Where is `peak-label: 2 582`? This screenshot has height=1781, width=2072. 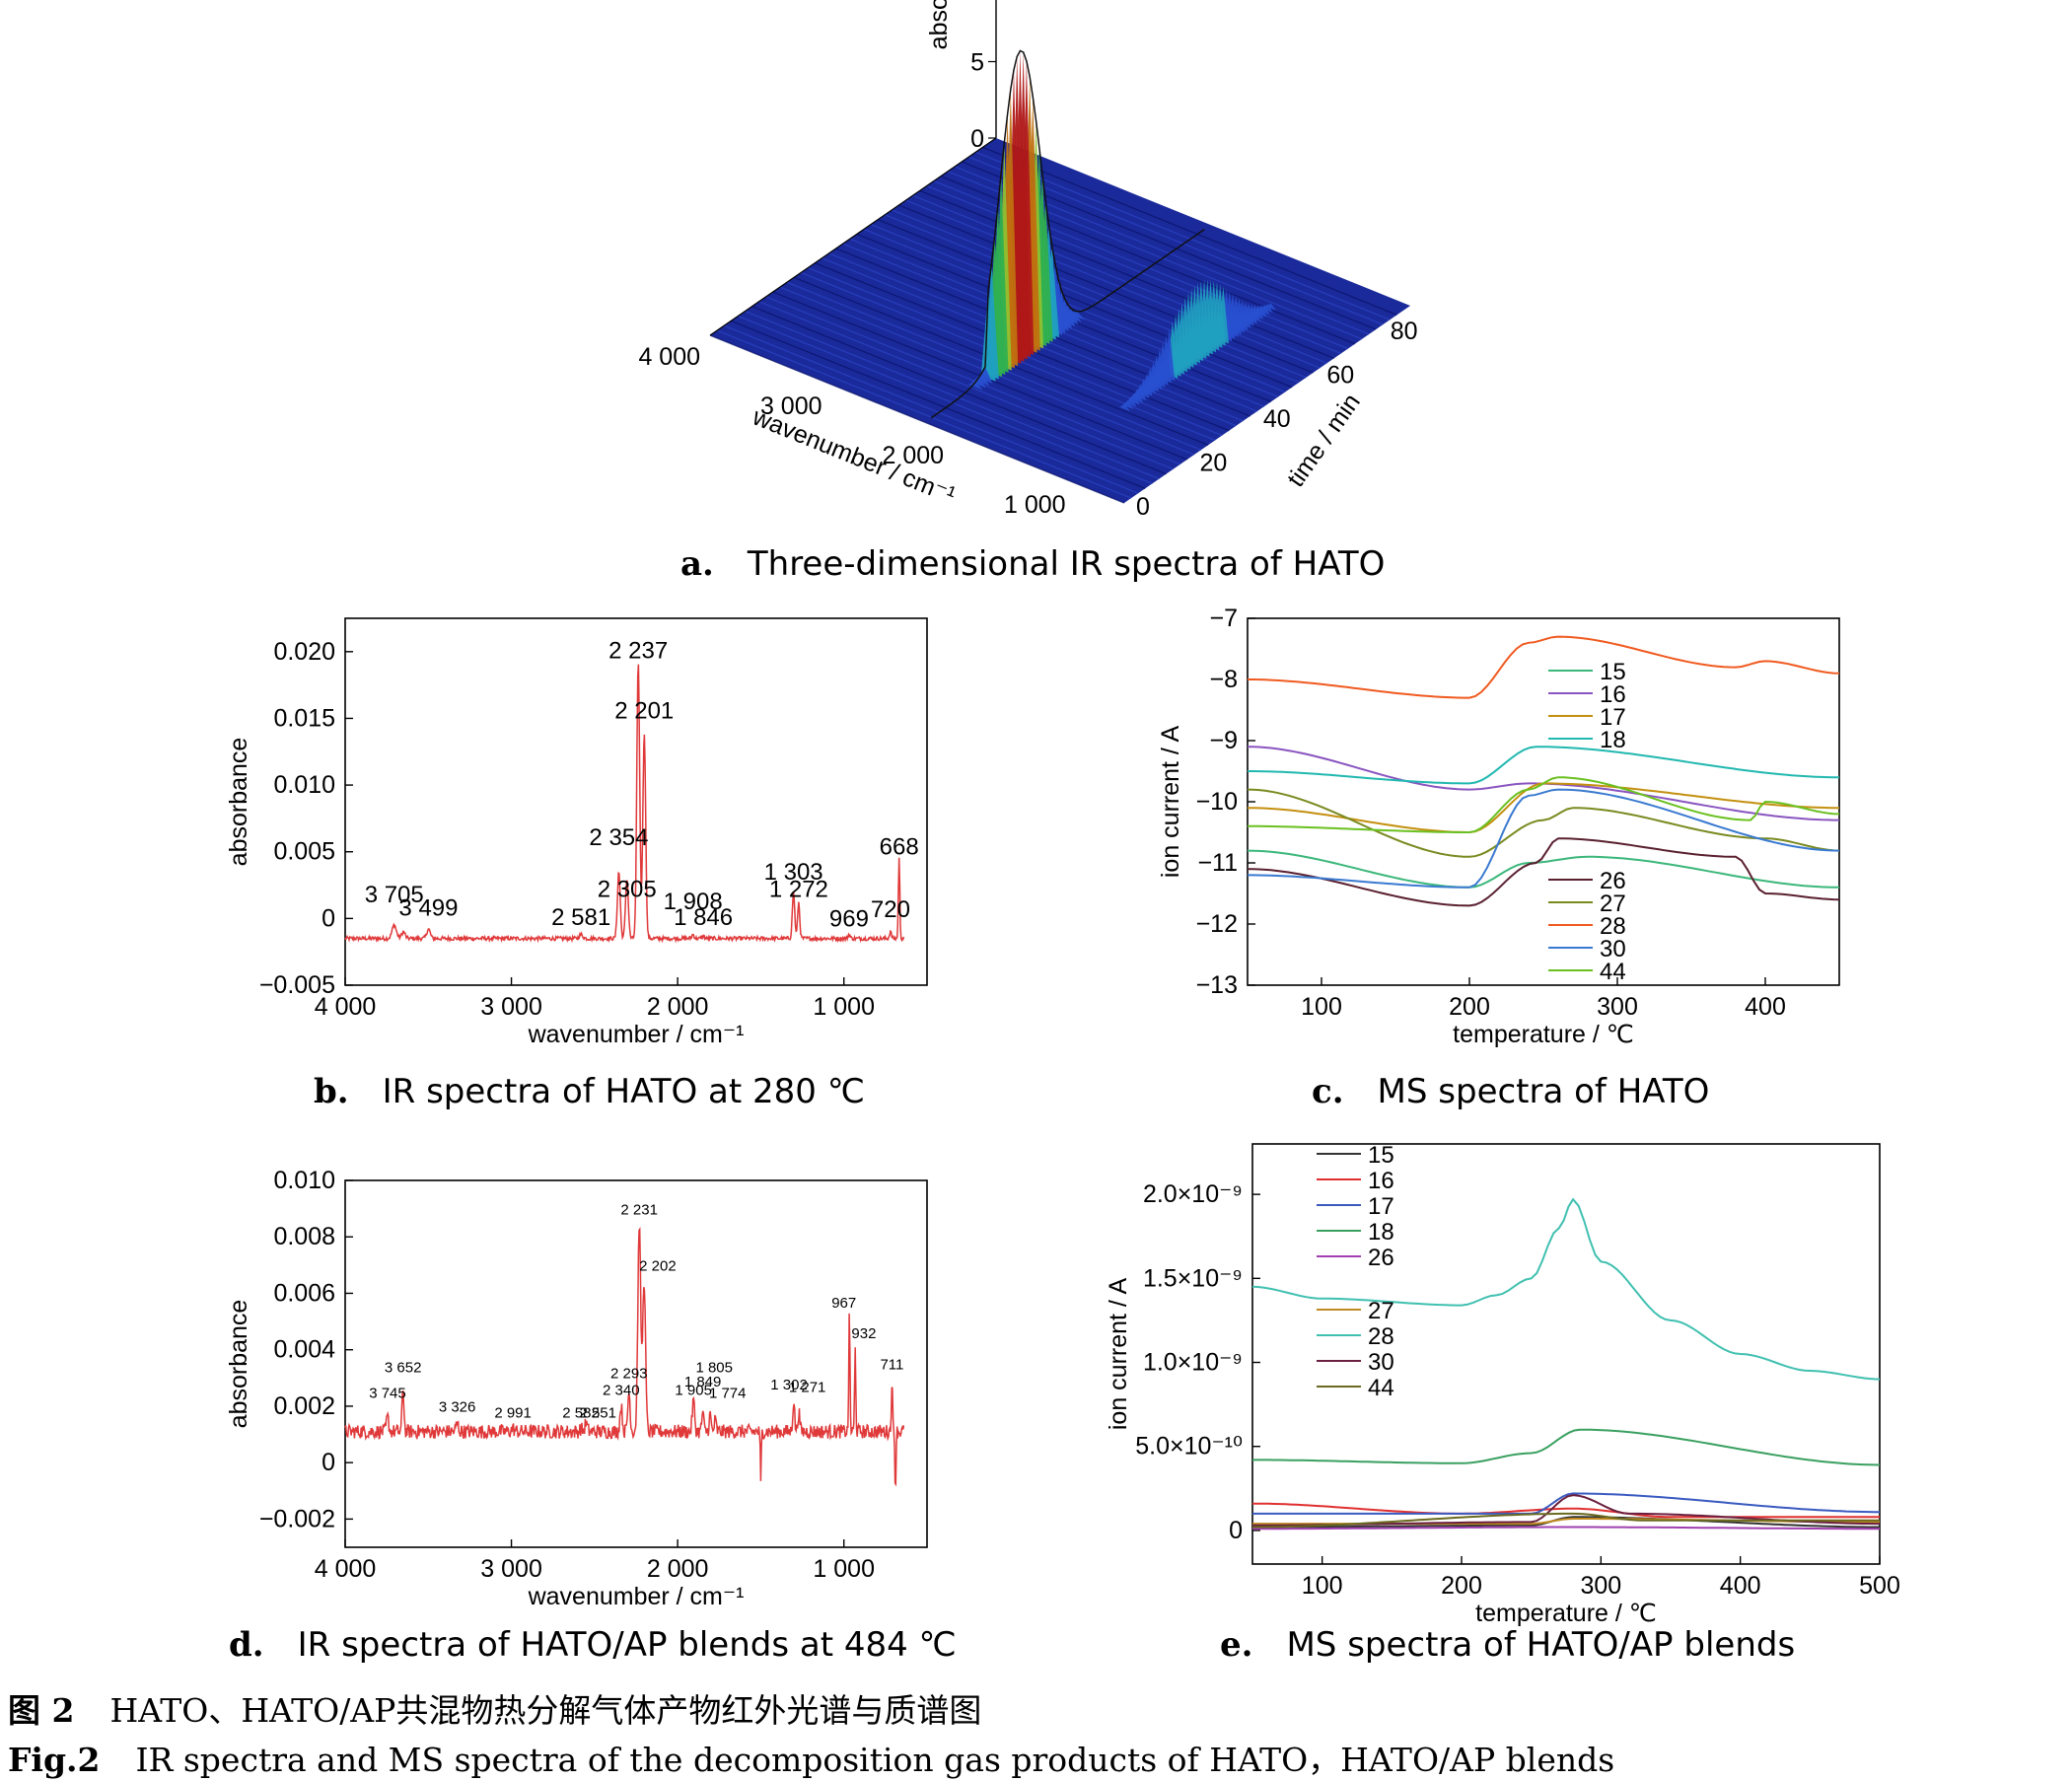 peak-label: 2 582 is located at coordinates (581, 1413).